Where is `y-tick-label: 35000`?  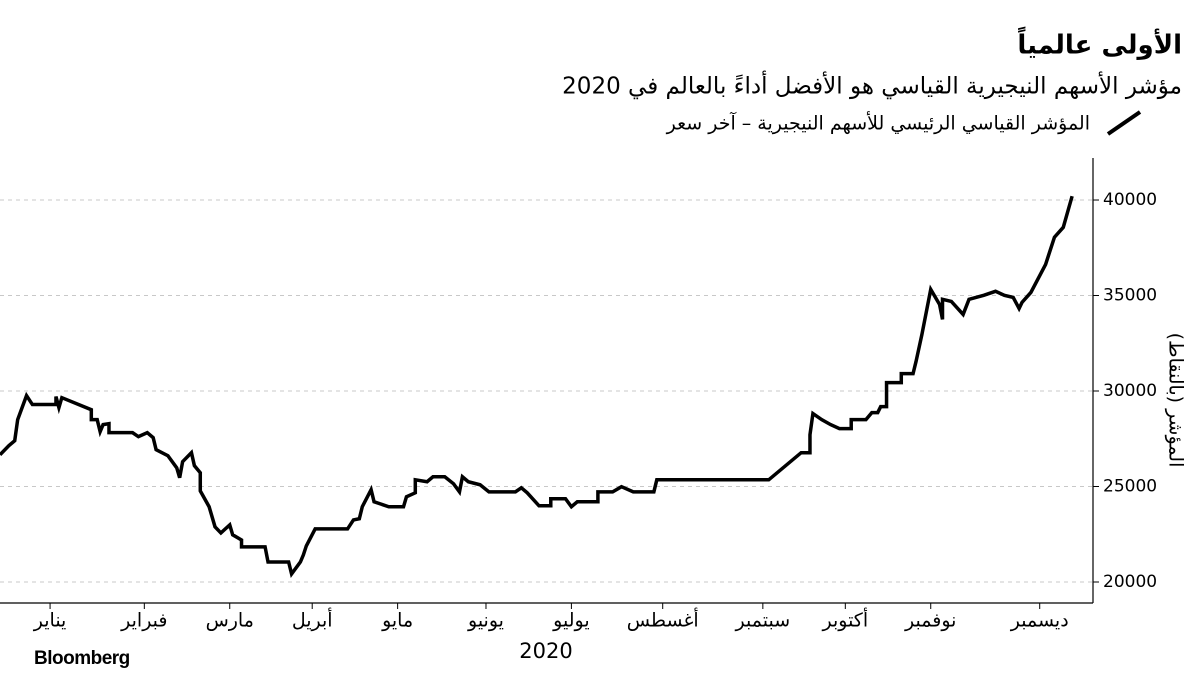
y-tick-label: 35000 is located at coordinates (1130, 296).